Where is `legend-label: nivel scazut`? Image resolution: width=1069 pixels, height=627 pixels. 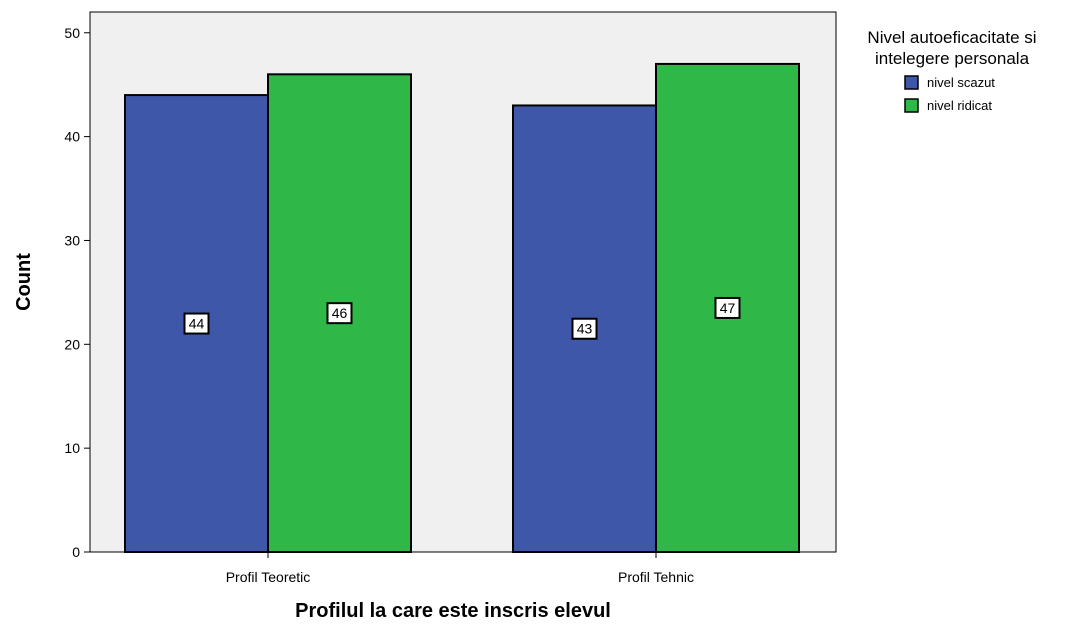 legend-label: nivel scazut is located at coordinates (961, 82).